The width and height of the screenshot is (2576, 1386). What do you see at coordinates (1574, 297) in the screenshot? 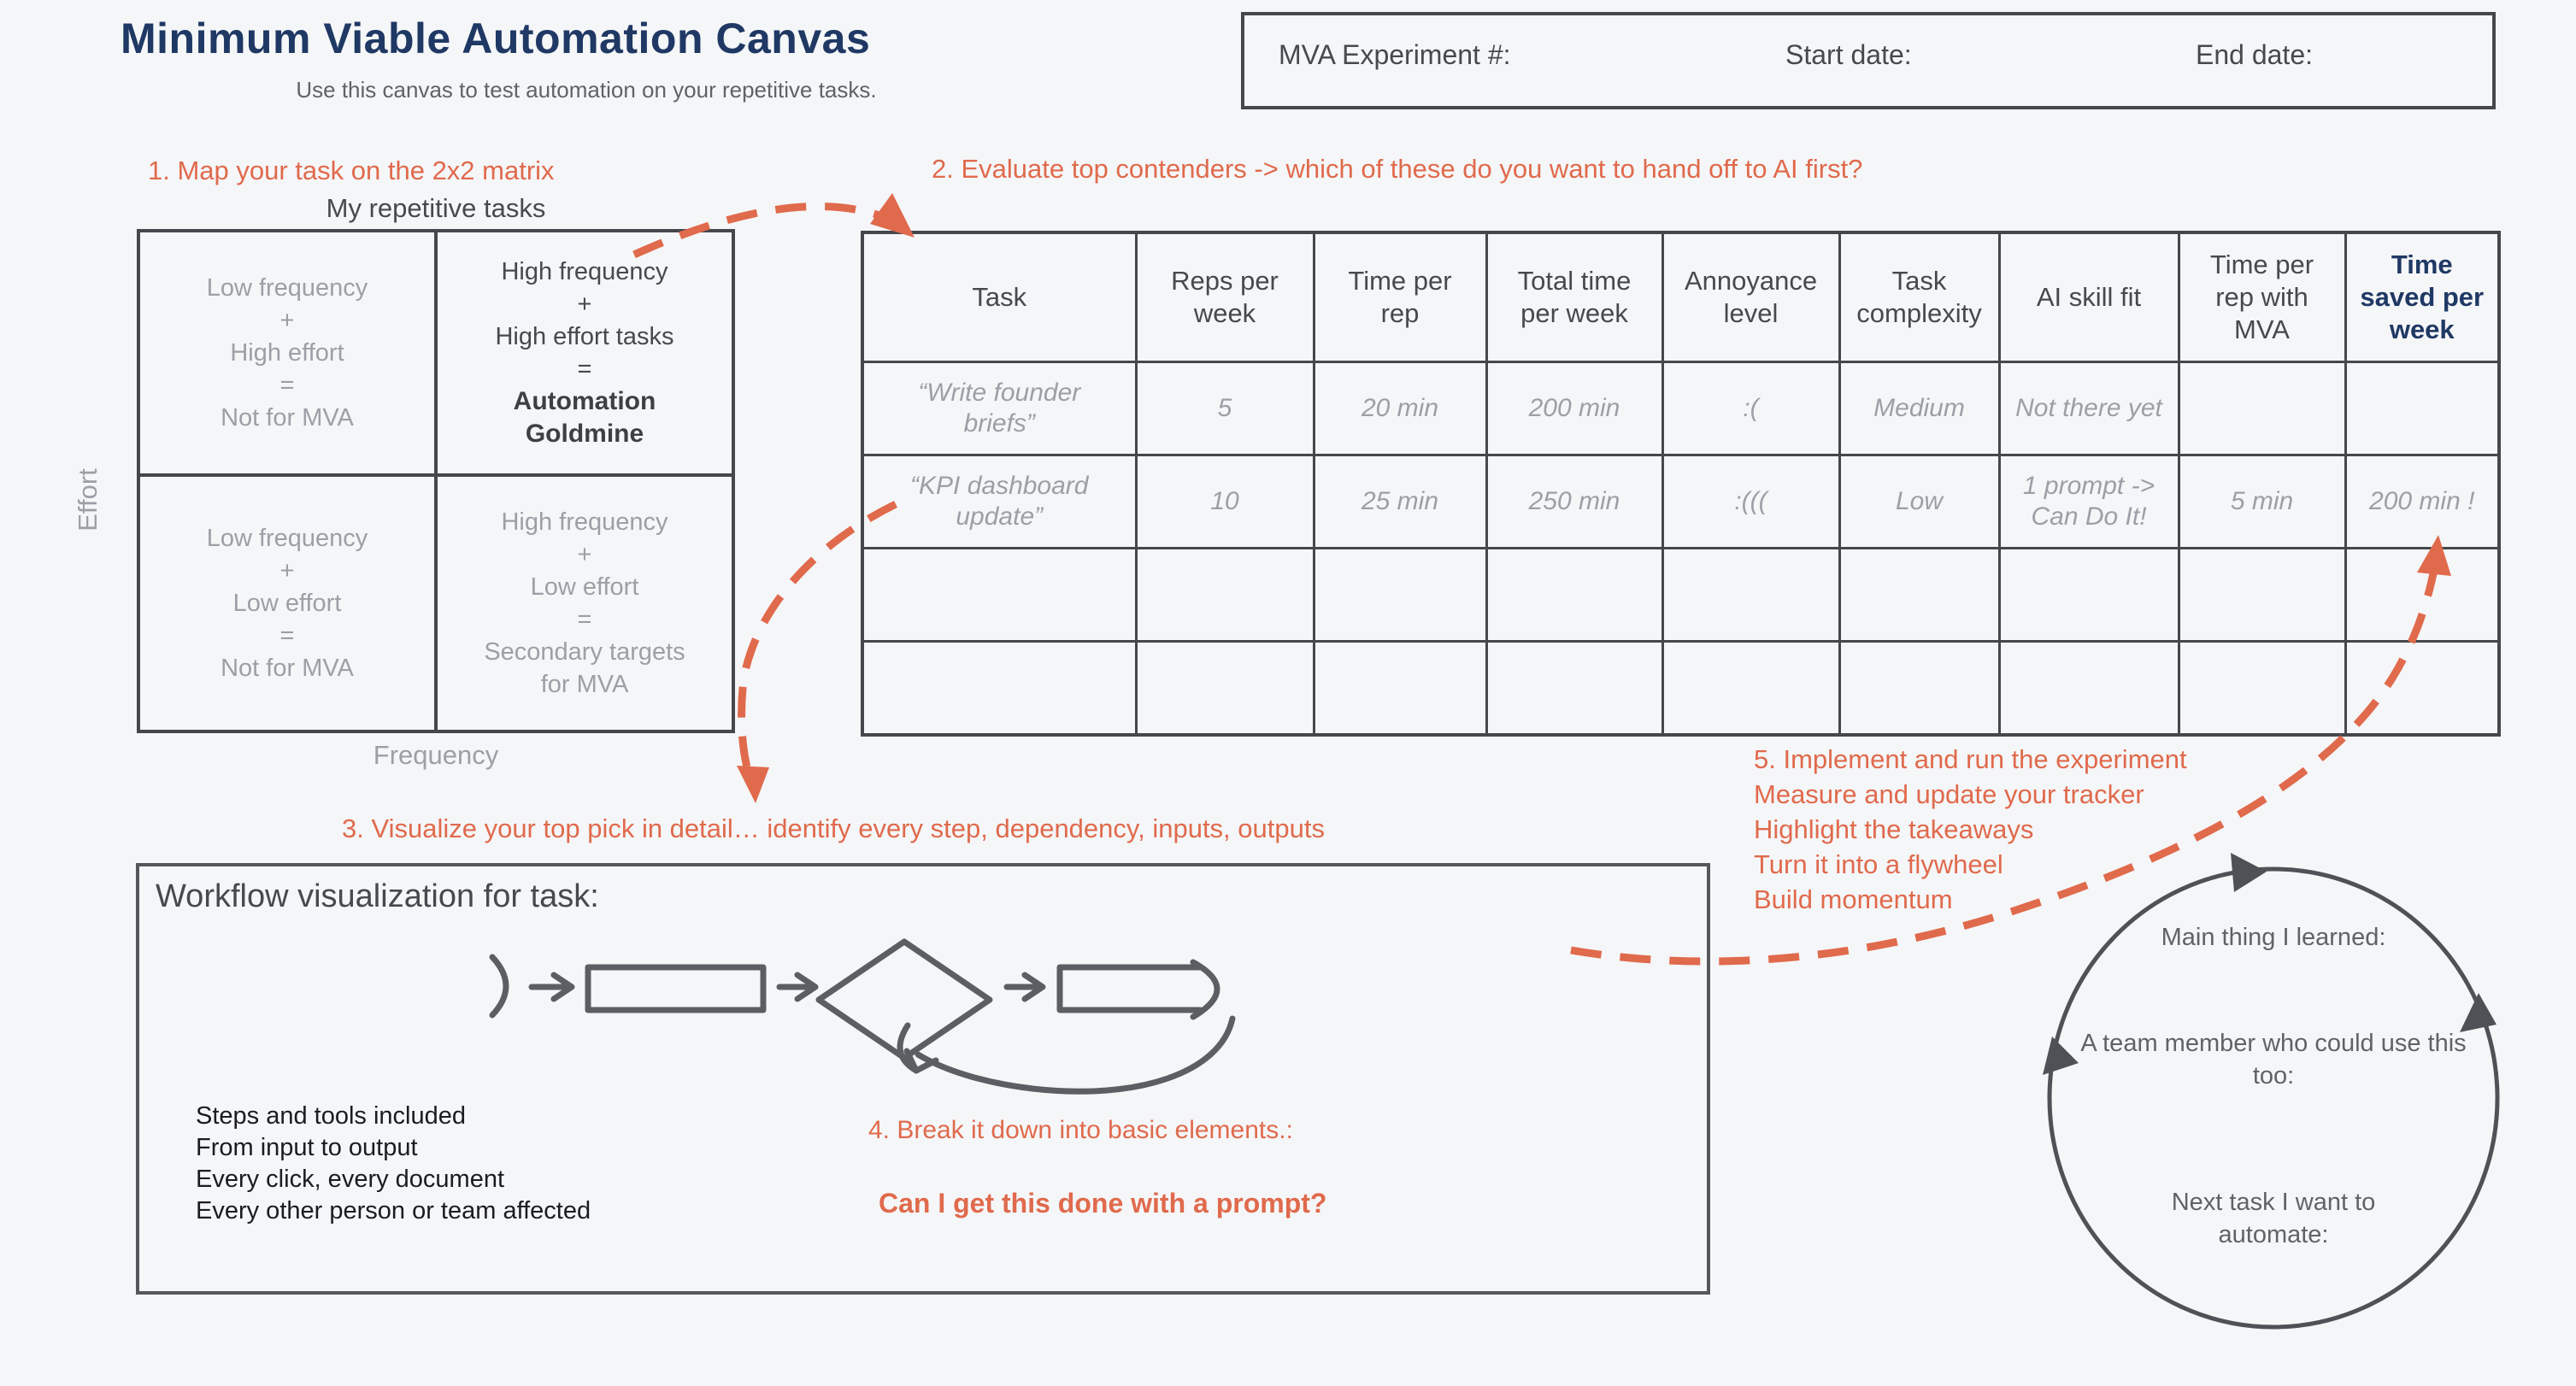
I see `table-header-cell: Total time per week` at bounding box center [1574, 297].